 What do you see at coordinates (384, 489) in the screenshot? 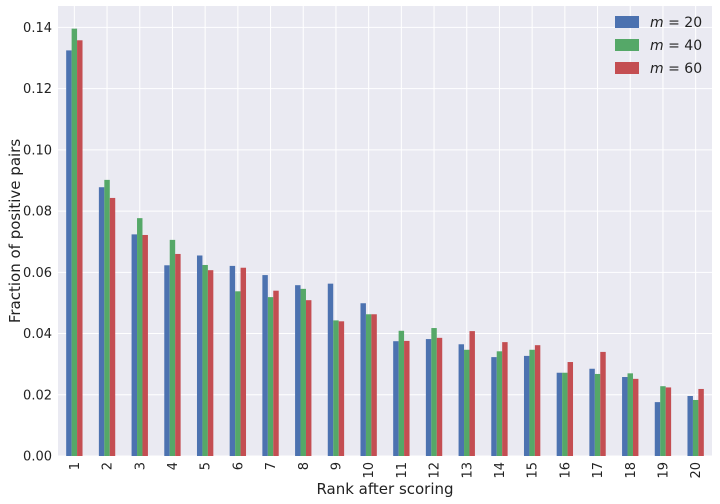
I see `x-axis-title: Rank after scoring` at bounding box center [384, 489].